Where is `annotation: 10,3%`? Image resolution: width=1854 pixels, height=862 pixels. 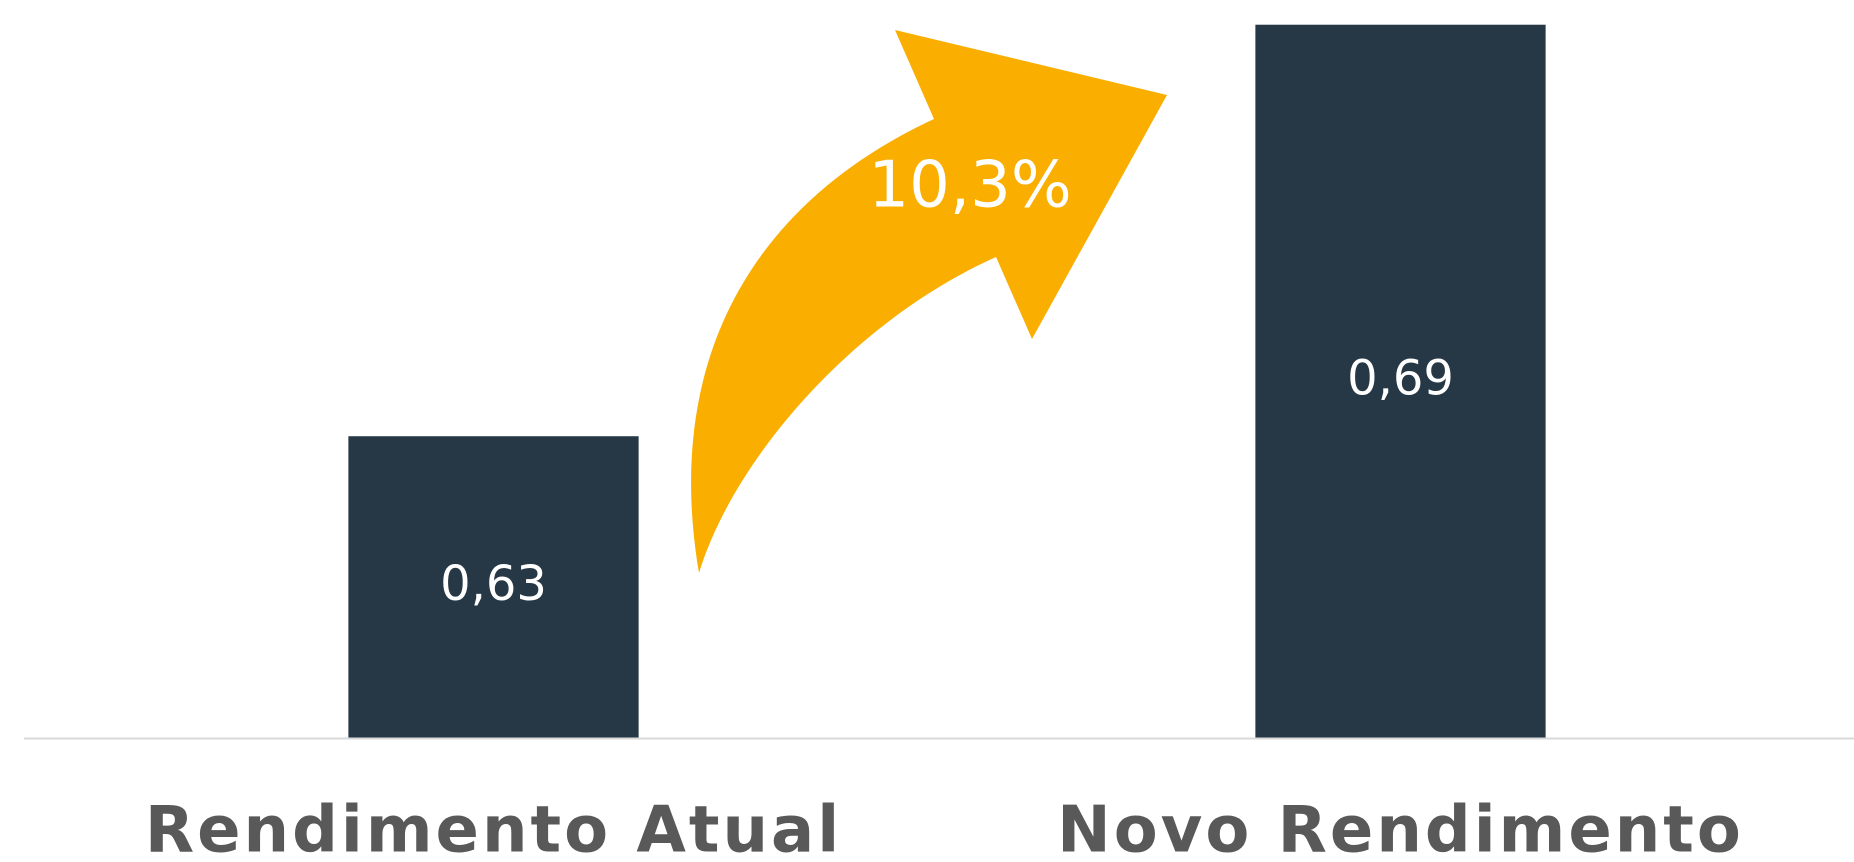
annotation: 10,3% is located at coordinates (969, 186).